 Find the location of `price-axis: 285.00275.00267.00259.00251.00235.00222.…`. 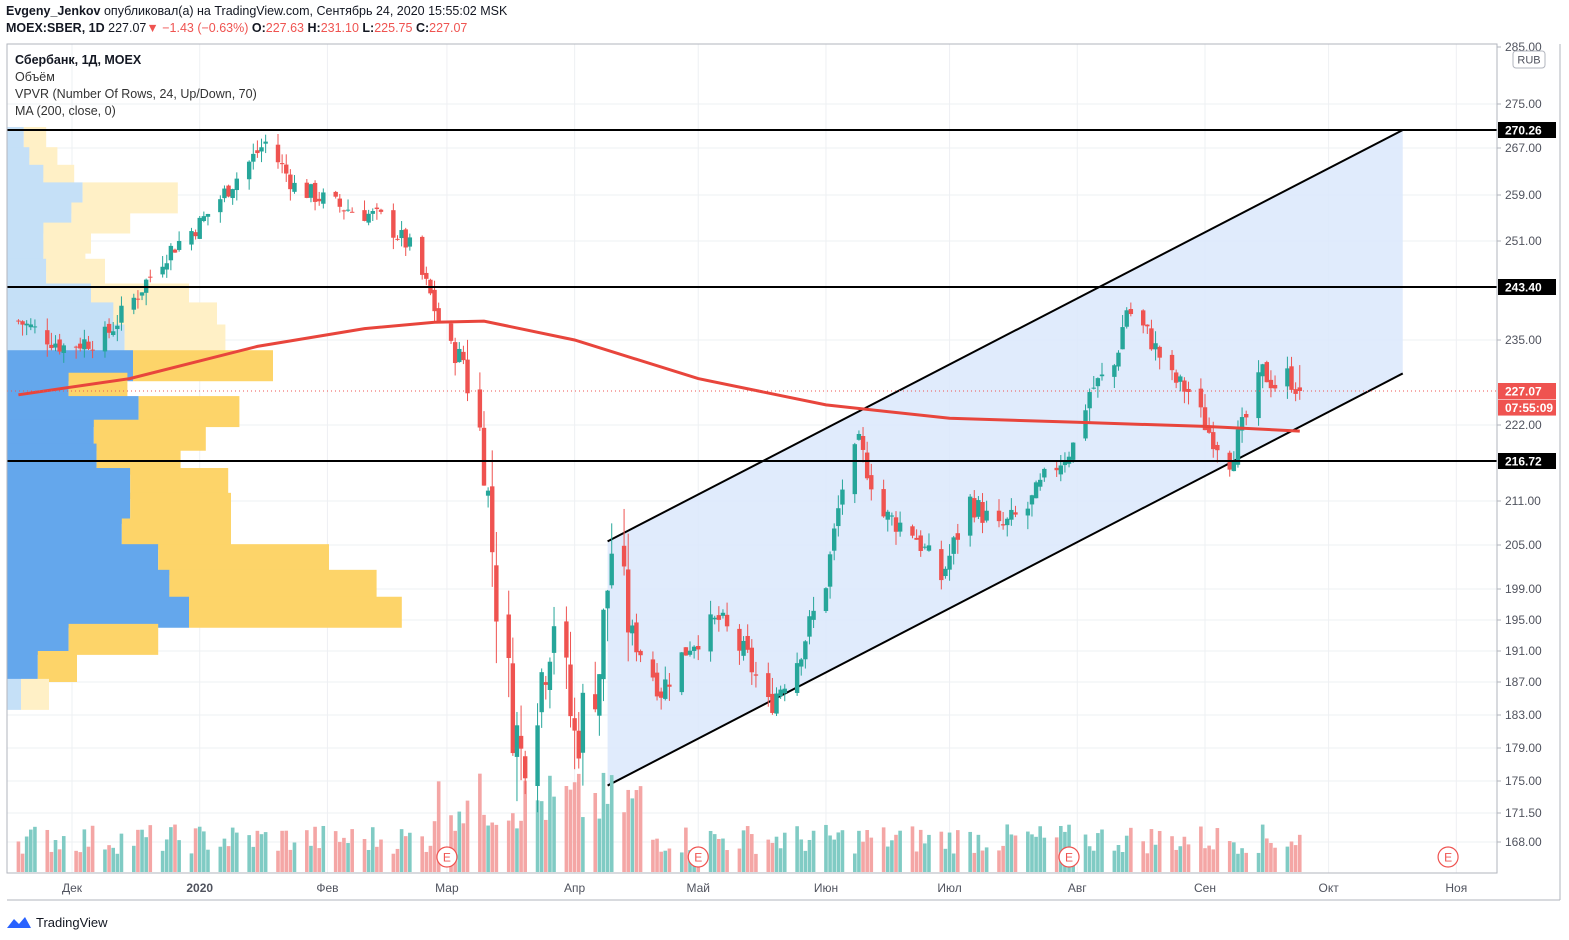

price-axis: 285.00275.00267.00259.00251.00235.00222.… is located at coordinates (1526, 444).